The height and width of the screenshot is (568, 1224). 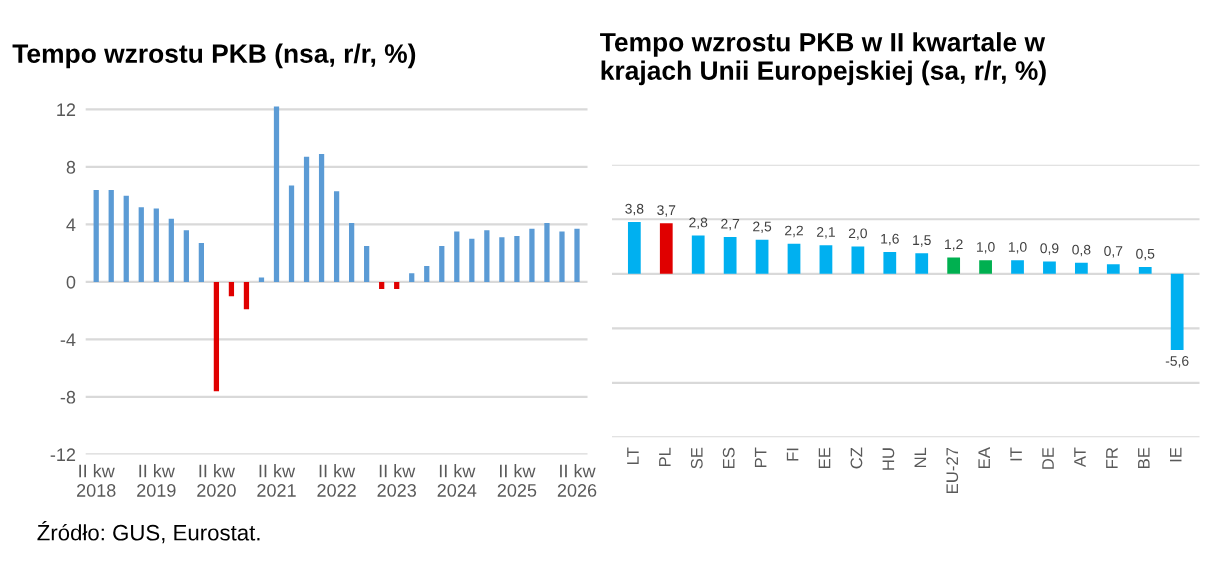 I want to click on x-tick-label: NL, so click(x=920, y=457).